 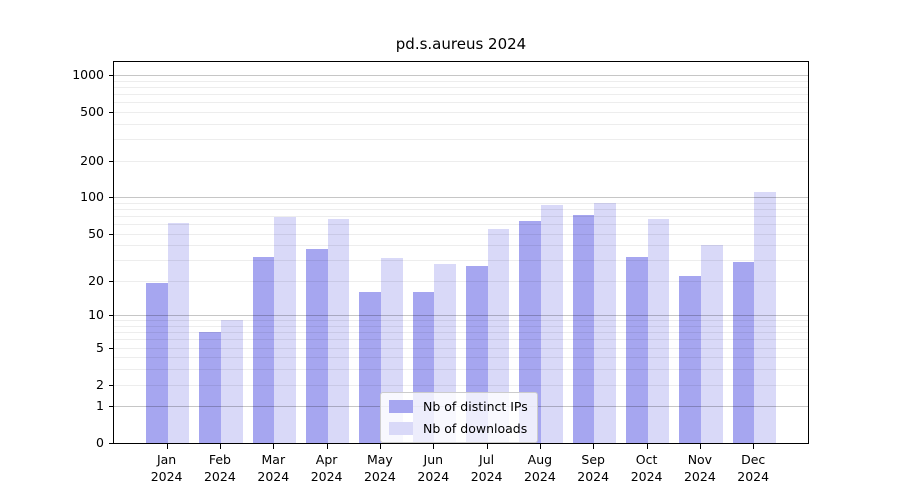 What do you see at coordinates (433, 468) in the screenshot?
I see `x-tick-label-jun-2024: Jun 2024` at bounding box center [433, 468].